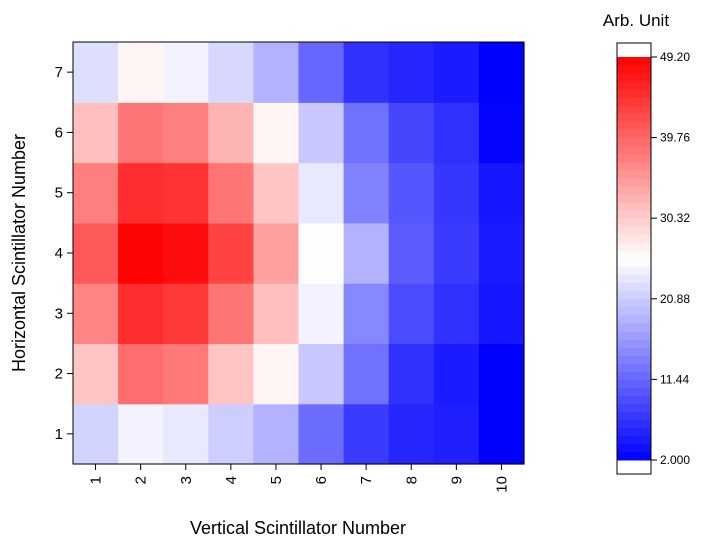 The image size is (704, 539). What do you see at coordinates (411, 480) in the screenshot?
I see `x-tick-label: 8` at bounding box center [411, 480].